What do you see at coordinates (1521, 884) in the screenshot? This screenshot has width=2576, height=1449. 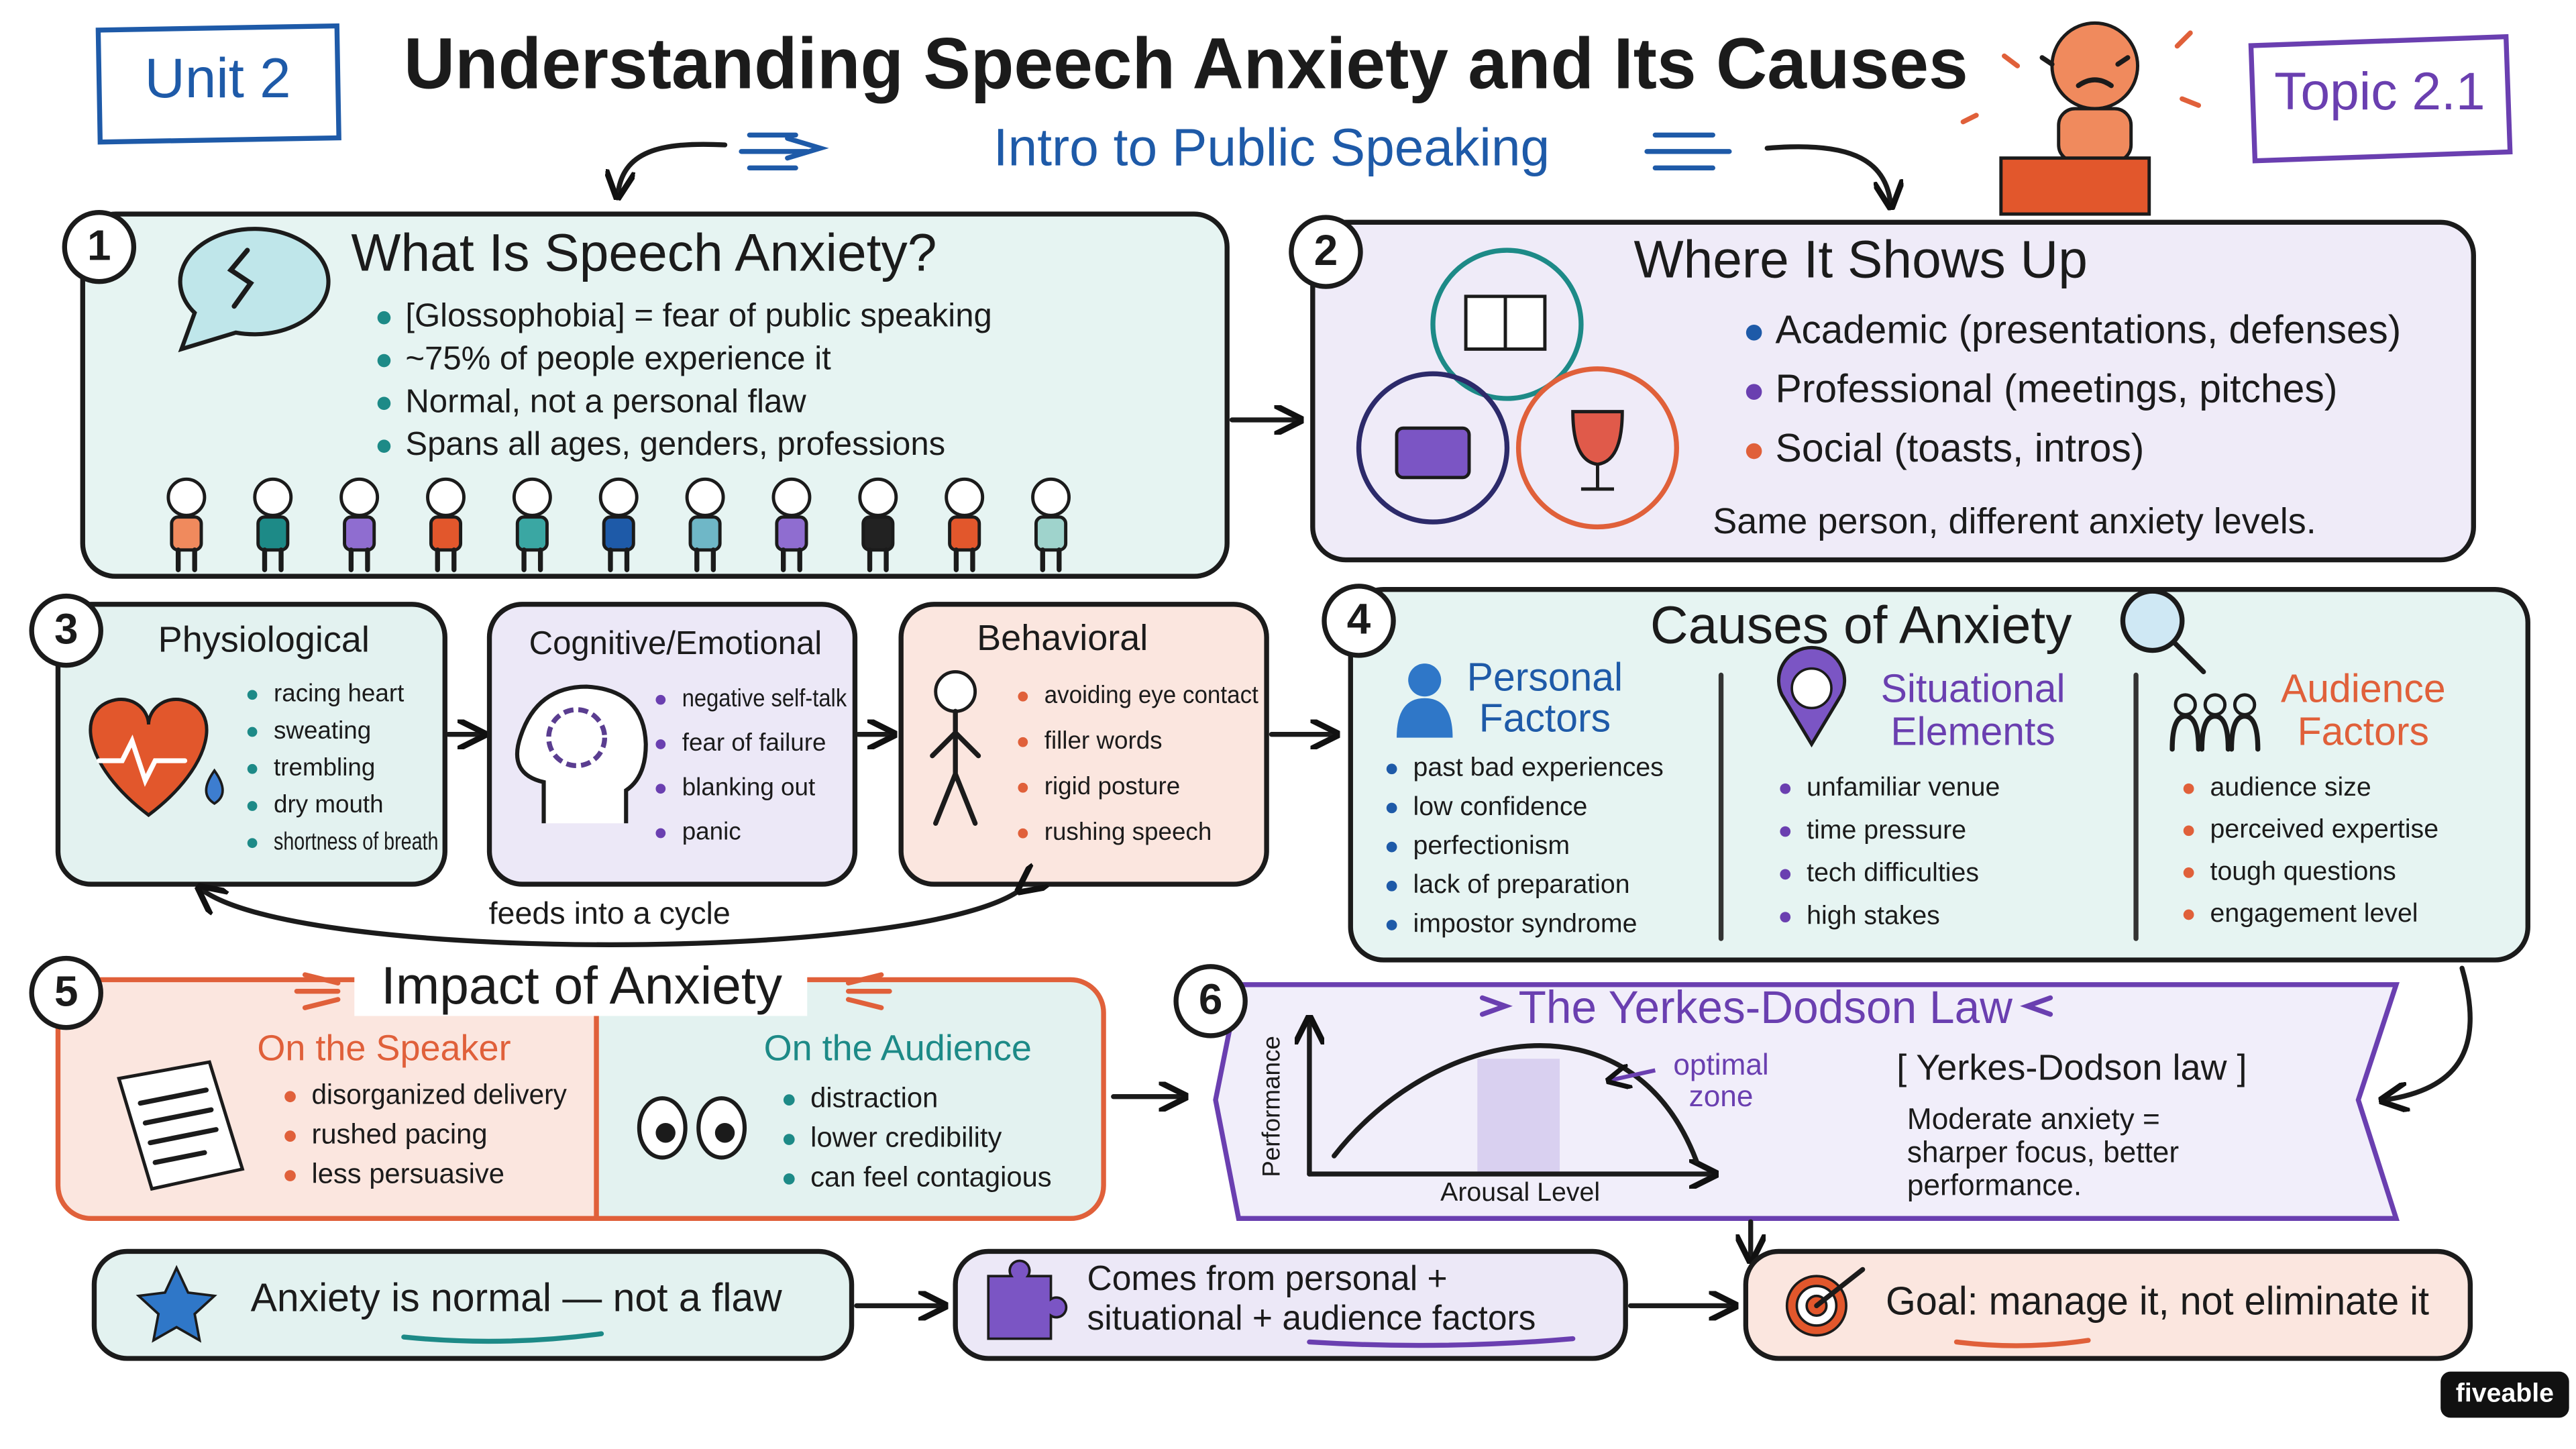 I see `bullet-text: lack of preparation` at bounding box center [1521, 884].